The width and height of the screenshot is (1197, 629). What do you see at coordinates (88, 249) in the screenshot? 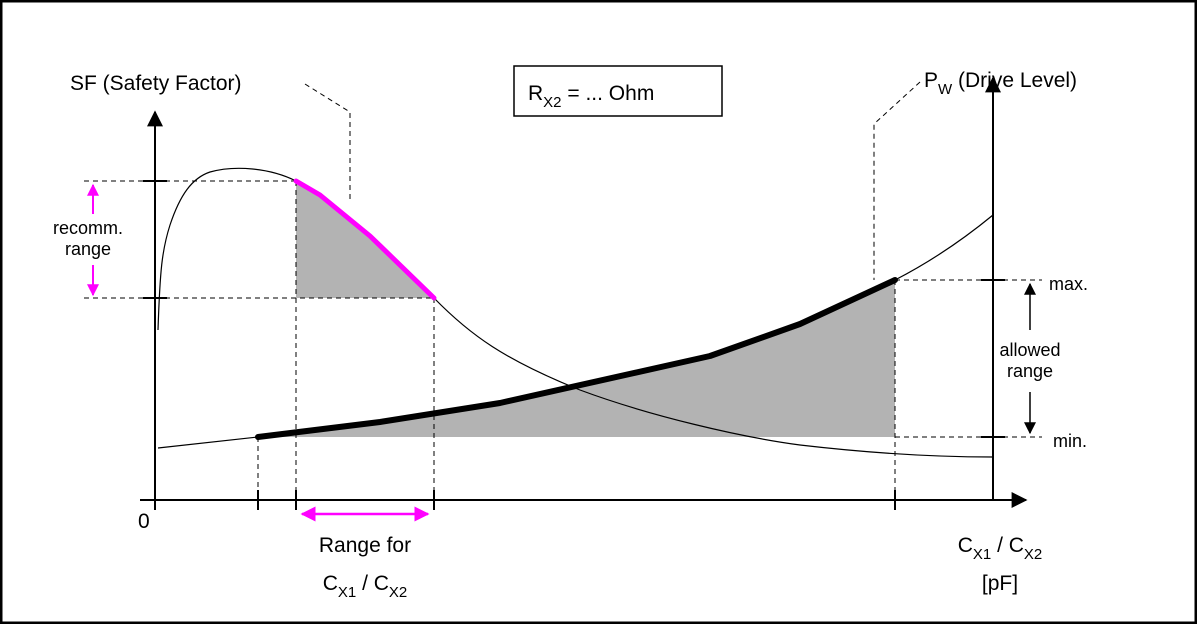
I see `recomm-range-label-2: range` at bounding box center [88, 249].